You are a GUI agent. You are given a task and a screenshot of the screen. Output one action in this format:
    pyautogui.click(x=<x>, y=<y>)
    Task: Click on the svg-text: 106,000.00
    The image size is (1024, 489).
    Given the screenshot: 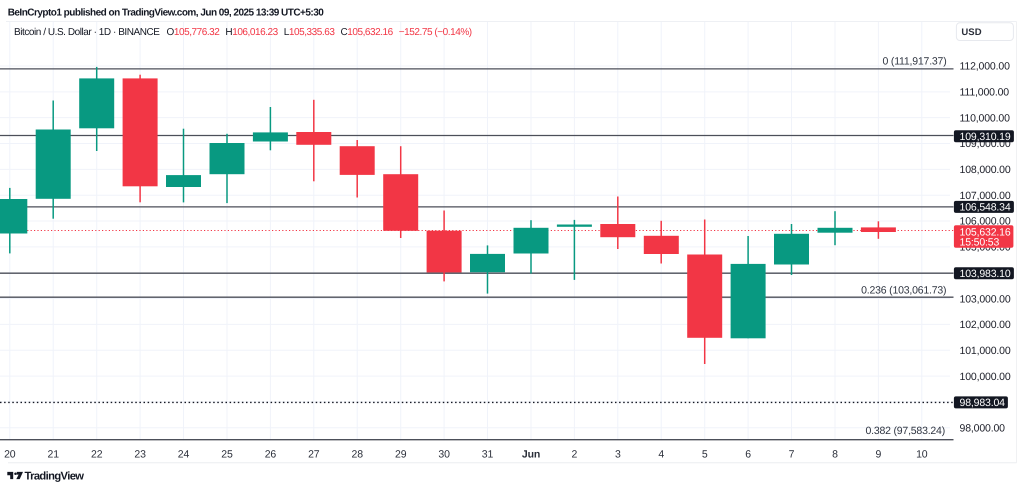 What is the action you would take?
    pyautogui.click(x=985, y=222)
    